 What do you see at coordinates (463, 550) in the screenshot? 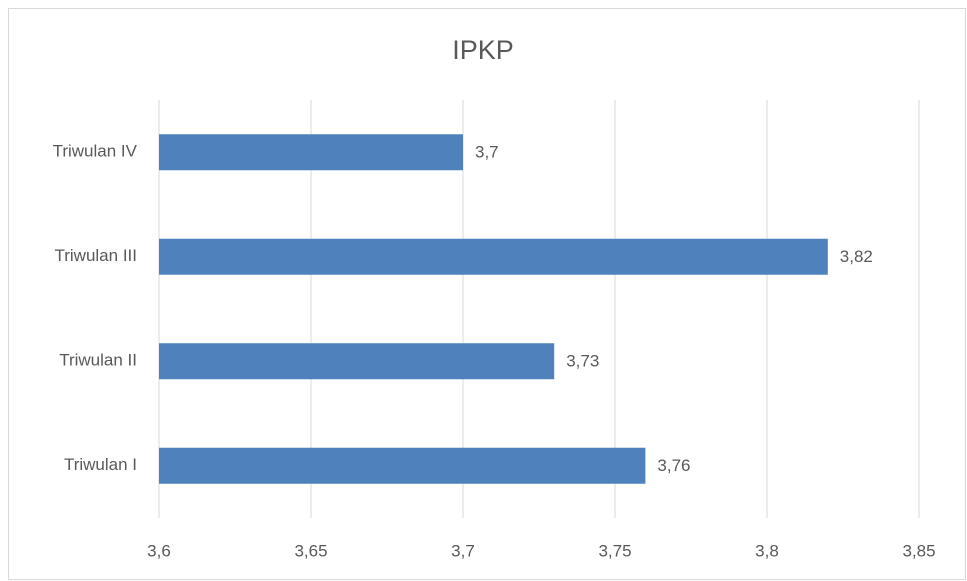
I see `x-tick-label: 3,7` at bounding box center [463, 550].